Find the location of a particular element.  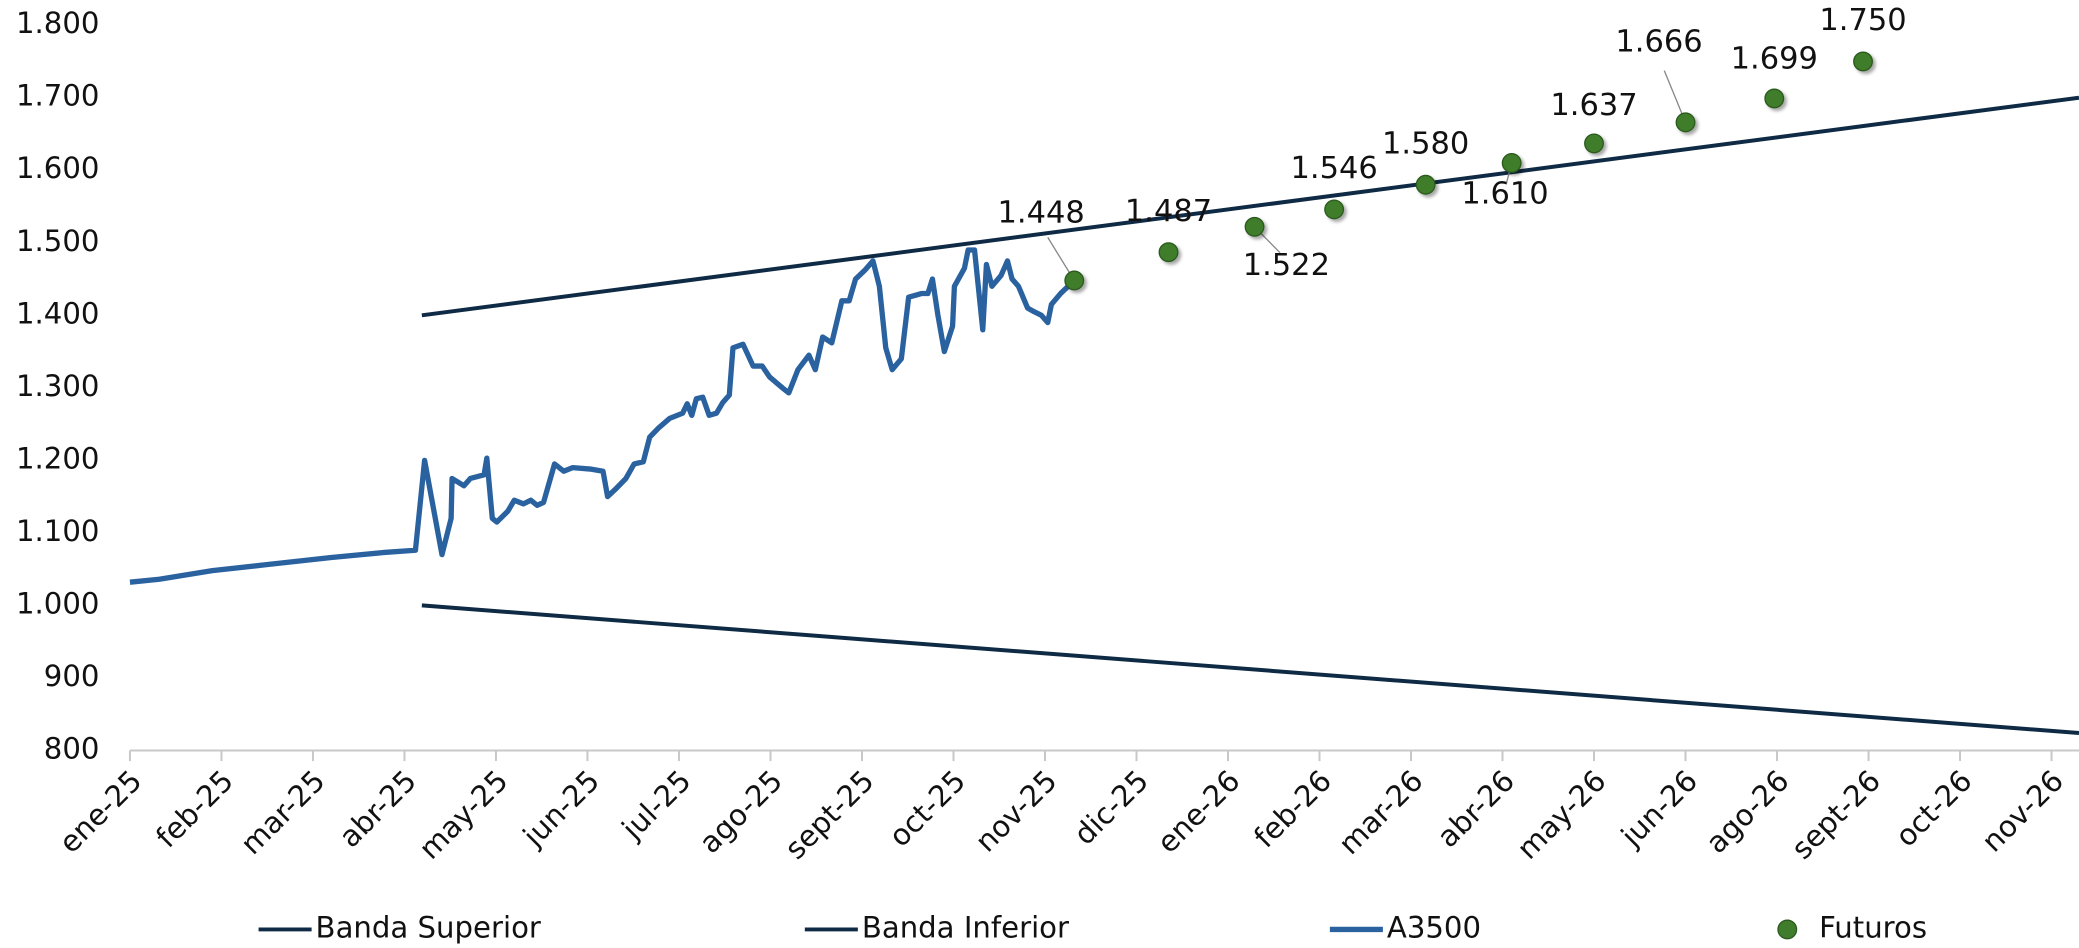

legend-label: Futuros is located at coordinates (1873, 927).